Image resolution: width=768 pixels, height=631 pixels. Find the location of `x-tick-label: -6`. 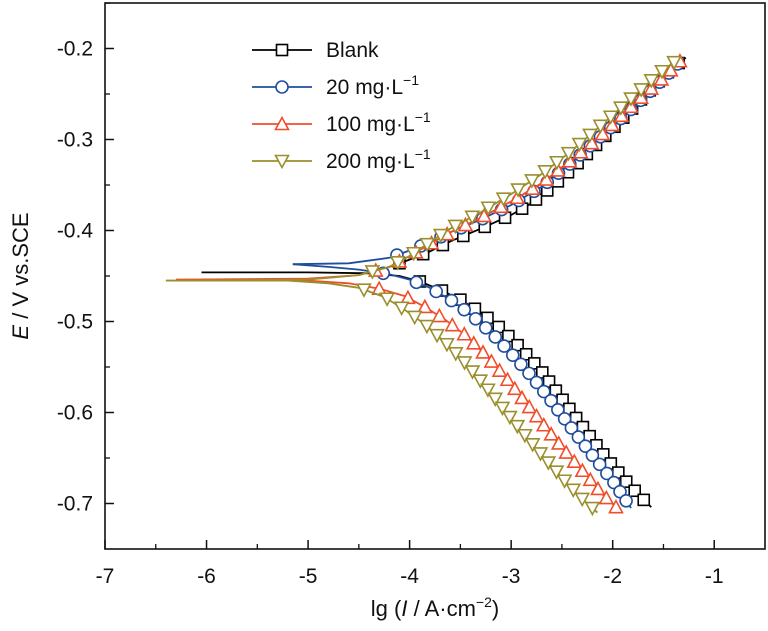

x-tick-label: -6 is located at coordinates (206, 576).